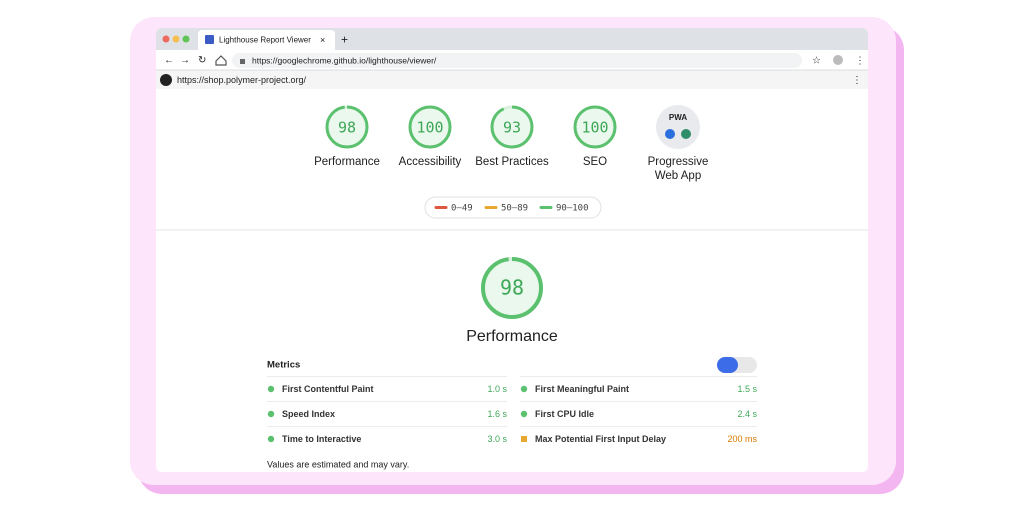  What do you see at coordinates (338, 464) in the screenshot?
I see `metrics-note: Values are estimated and may vary.` at bounding box center [338, 464].